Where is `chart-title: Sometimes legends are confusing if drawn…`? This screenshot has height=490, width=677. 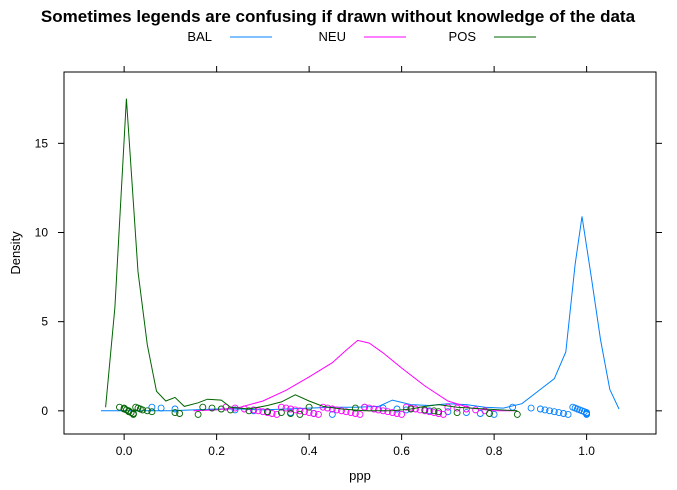 chart-title: Sometimes legends are confusing if drawn… is located at coordinates (338, 16).